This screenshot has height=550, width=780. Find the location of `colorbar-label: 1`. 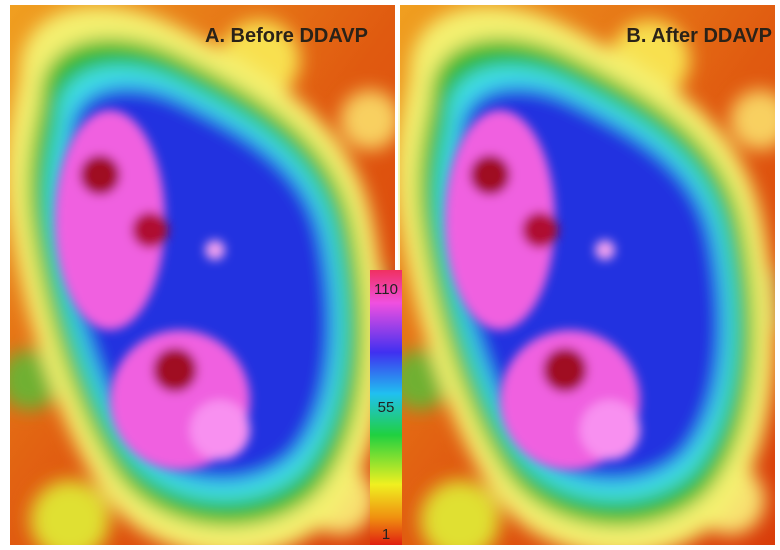

colorbar-label: 1 is located at coordinates (386, 534).